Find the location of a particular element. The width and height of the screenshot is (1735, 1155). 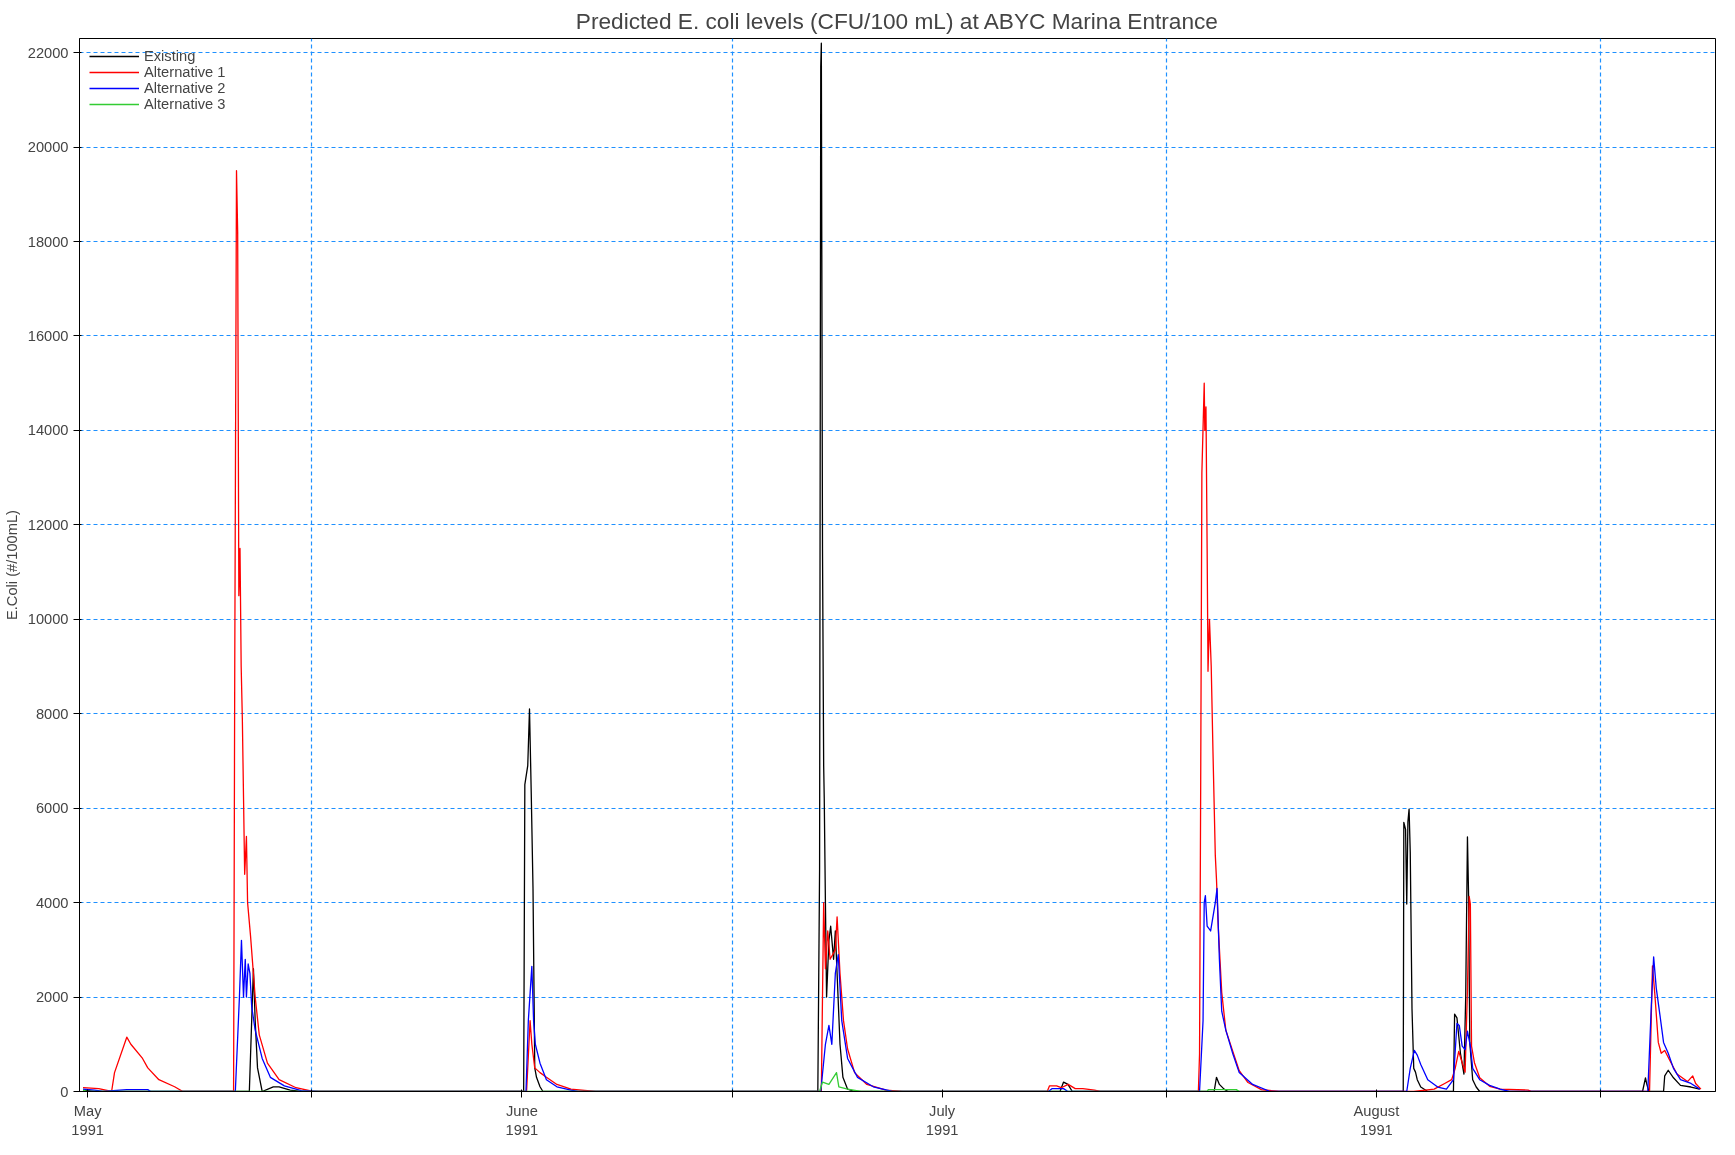

x-tick-label: August 1991 is located at coordinates (1376, 1120).